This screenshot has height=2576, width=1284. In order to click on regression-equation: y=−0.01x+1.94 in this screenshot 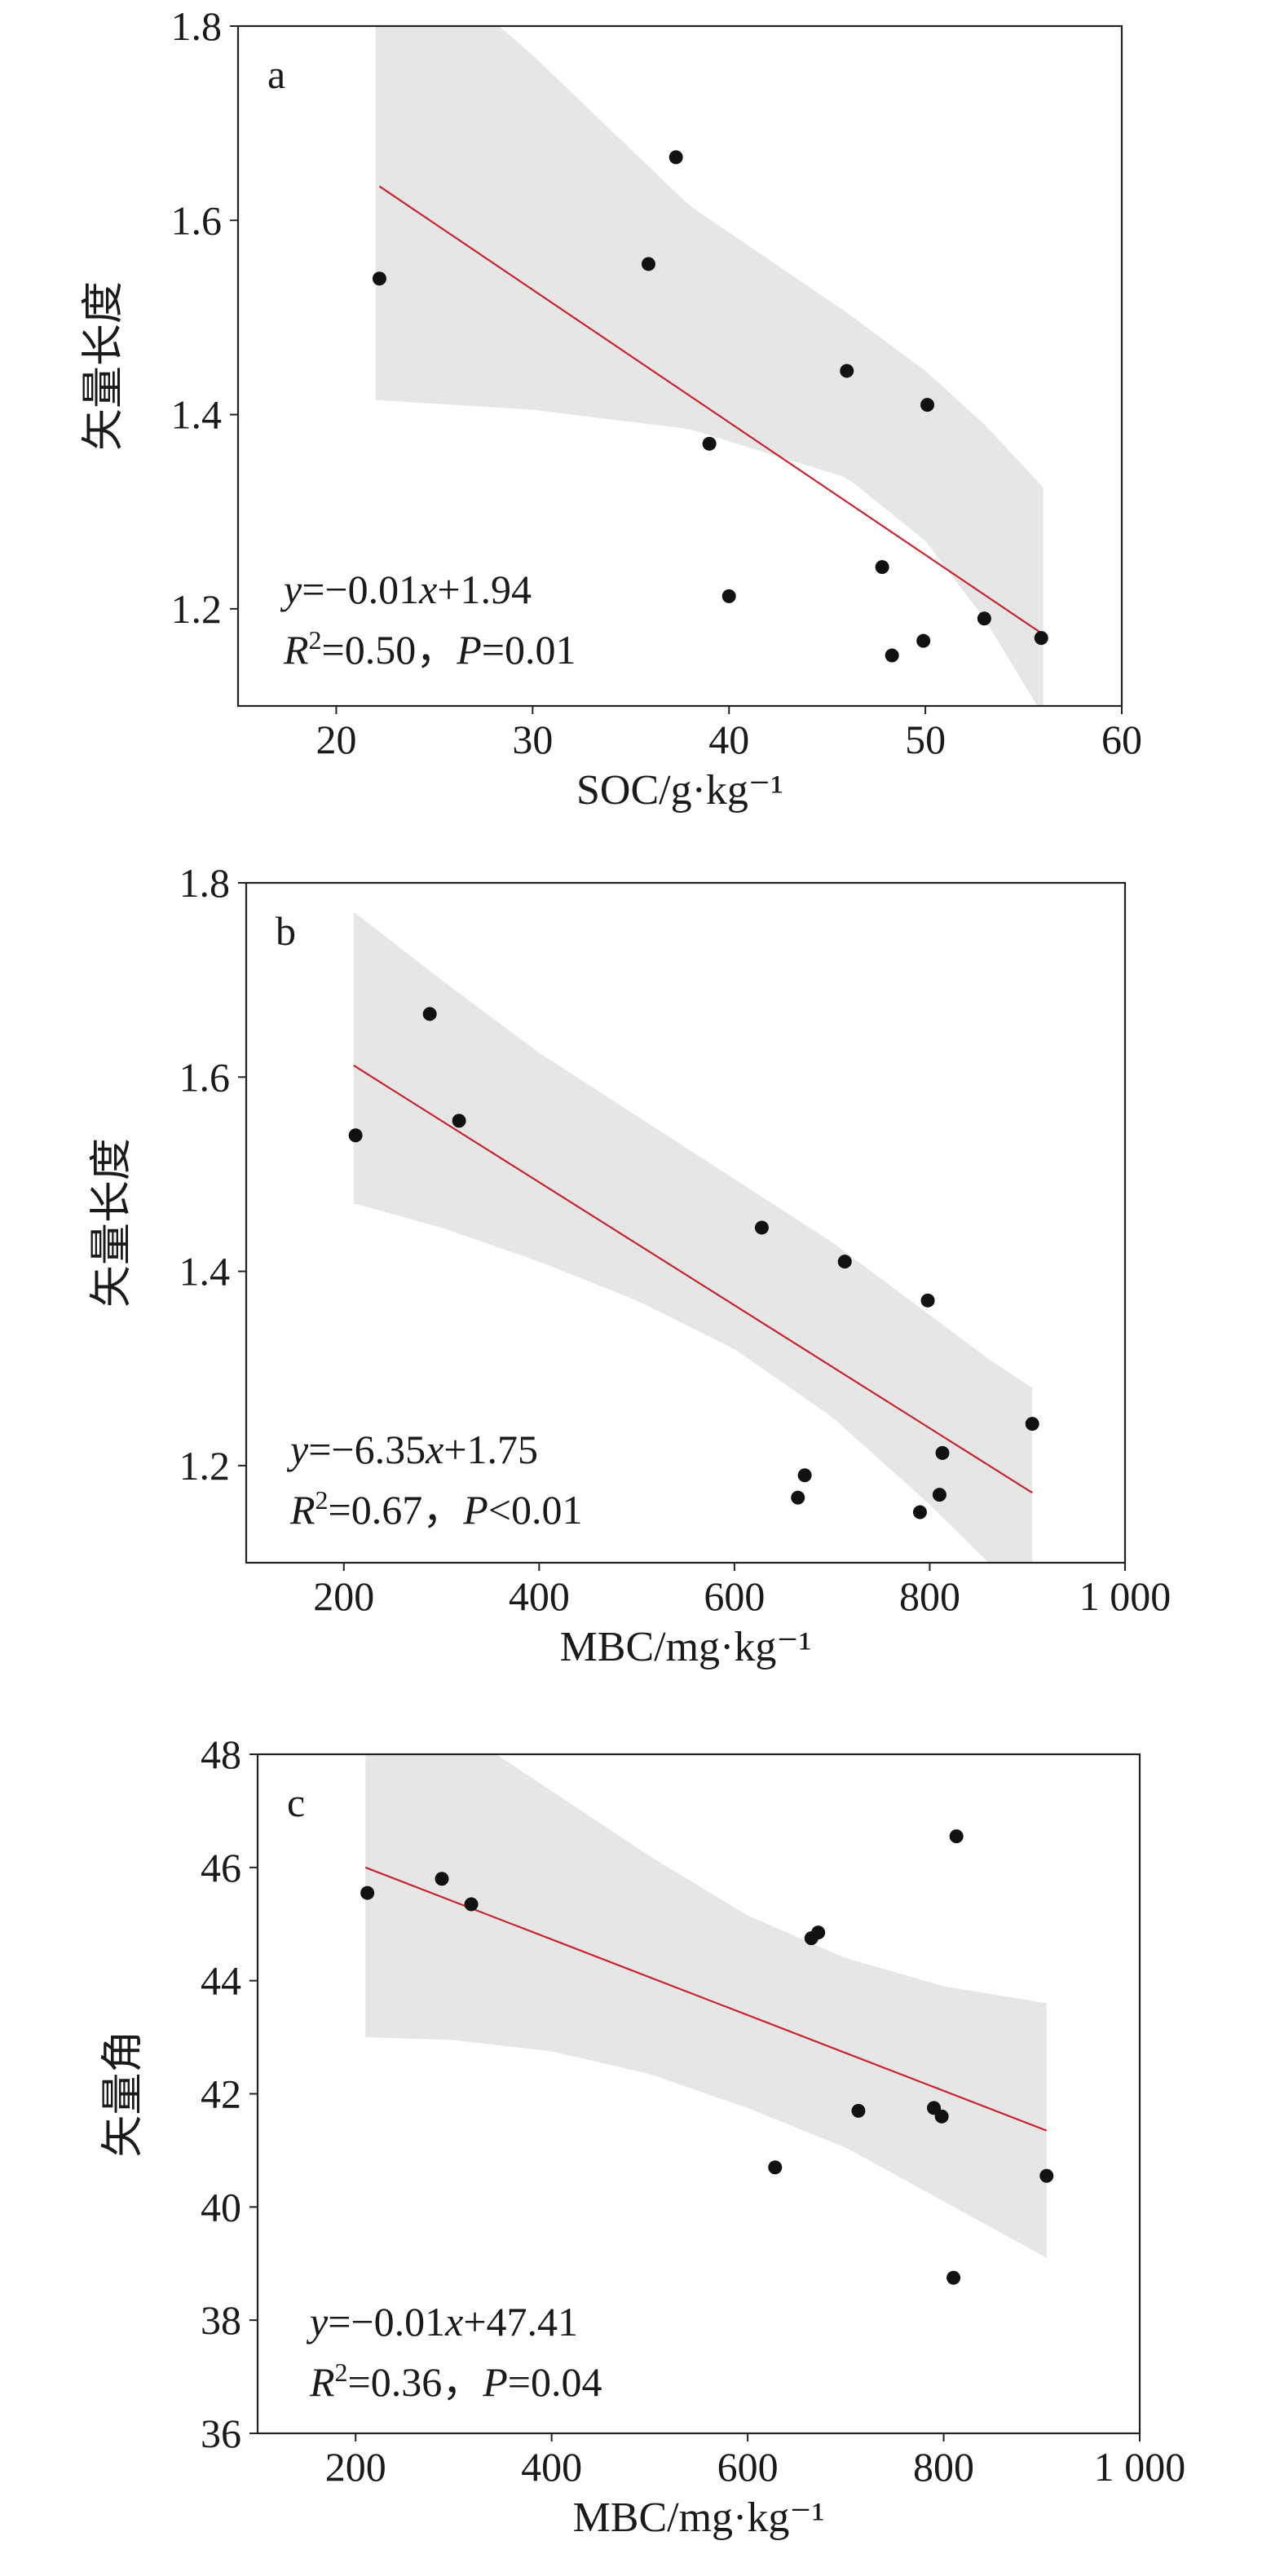, I will do `click(406, 589)`.